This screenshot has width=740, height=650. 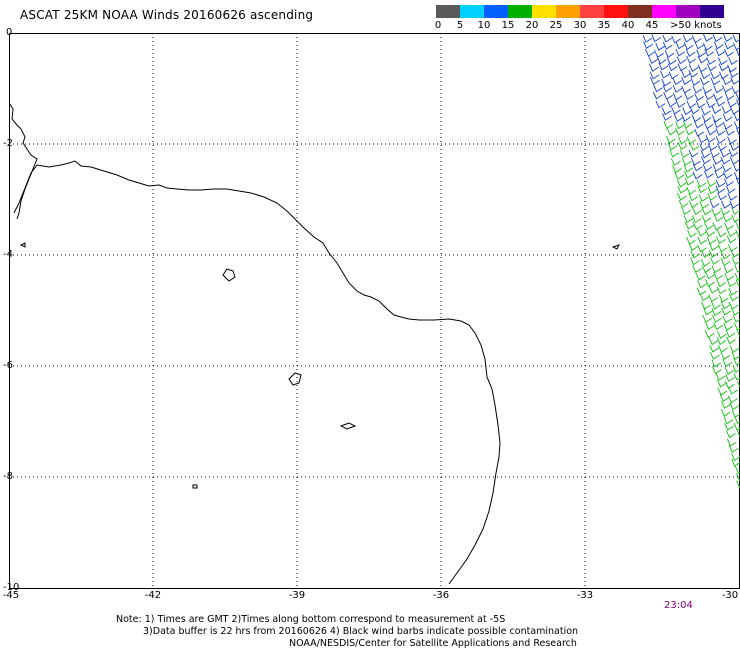 What do you see at coordinates (604, 25) in the screenshot?
I see `scale-label: 35` at bounding box center [604, 25].